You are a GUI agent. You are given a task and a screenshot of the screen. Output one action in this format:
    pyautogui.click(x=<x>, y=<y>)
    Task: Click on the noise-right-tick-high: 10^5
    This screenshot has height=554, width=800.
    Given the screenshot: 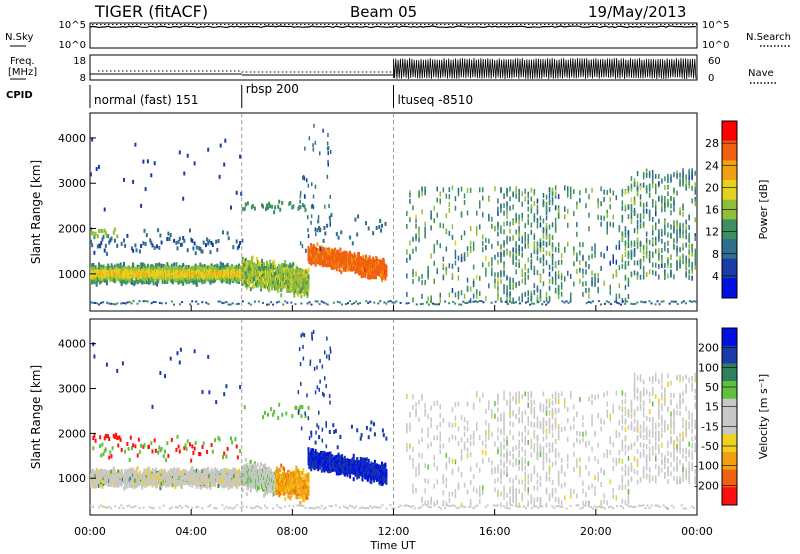 What is the action you would take?
    pyautogui.click(x=715, y=25)
    